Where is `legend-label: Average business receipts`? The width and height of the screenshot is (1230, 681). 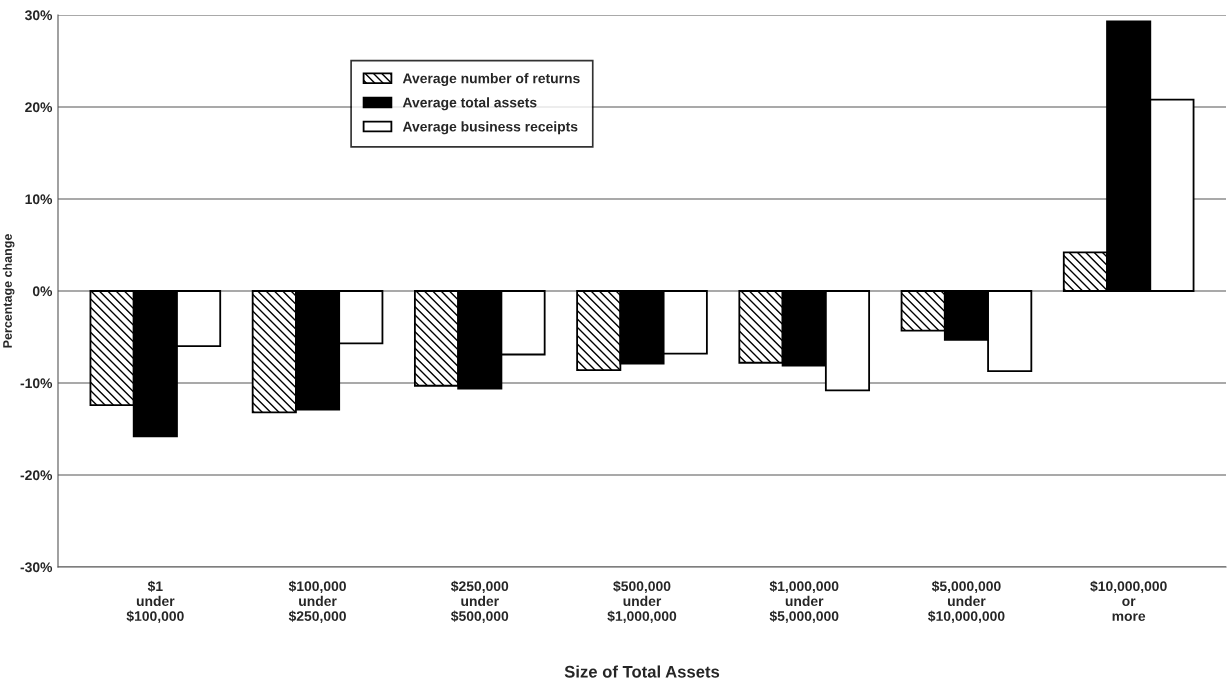
legend-label: Average business receipts is located at coordinates (490, 128).